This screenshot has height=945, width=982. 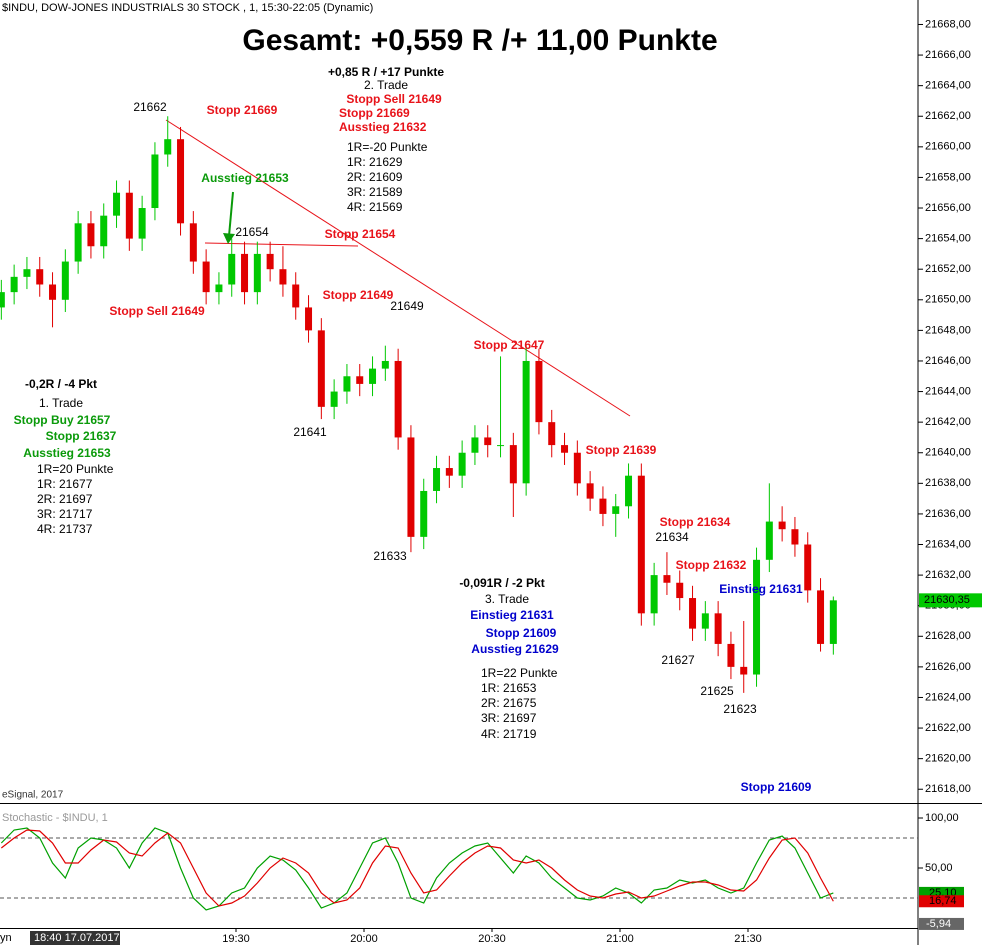 What do you see at coordinates (65, 514) in the screenshot?
I see `annotation: 3R: 21717` at bounding box center [65, 514].